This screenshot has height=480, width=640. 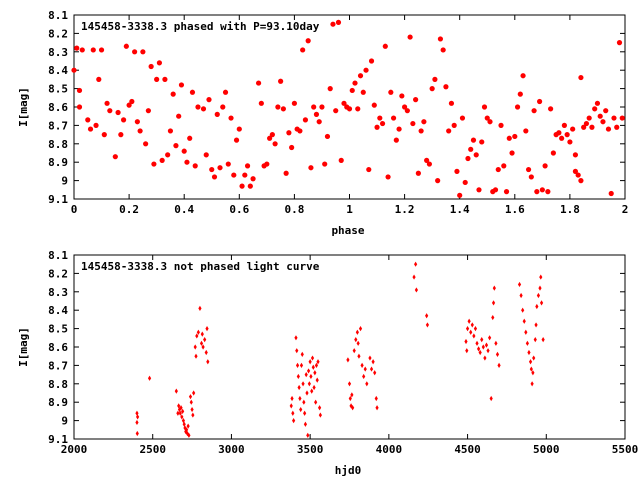 What do you see at coordinates (460, 209) in the screenshot?
I see `x-tick-label: 1.4` at bounding box center [460, 209].